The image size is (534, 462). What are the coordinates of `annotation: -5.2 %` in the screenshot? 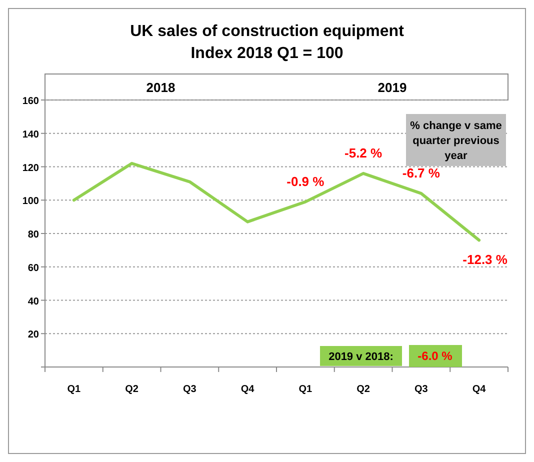 It's located at (363, 152).